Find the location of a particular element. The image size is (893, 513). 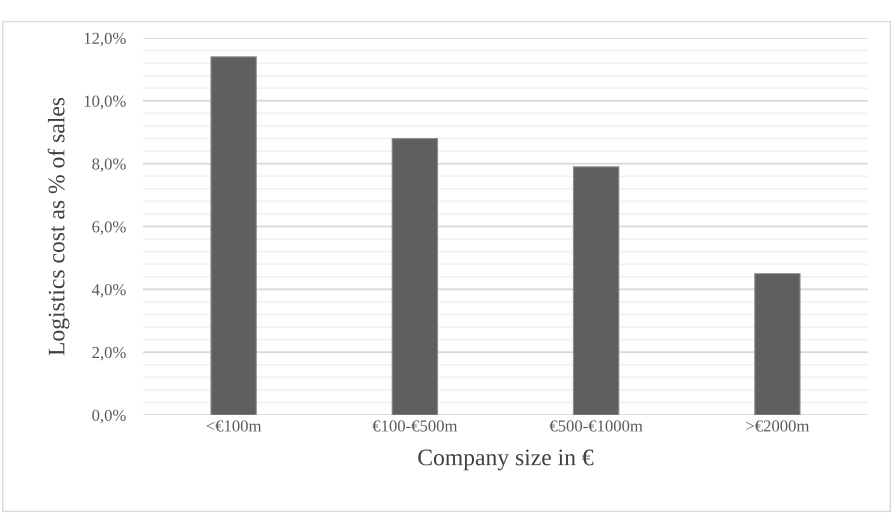

x-tick-label: €100-€500m is located at coordinates (415, 426).